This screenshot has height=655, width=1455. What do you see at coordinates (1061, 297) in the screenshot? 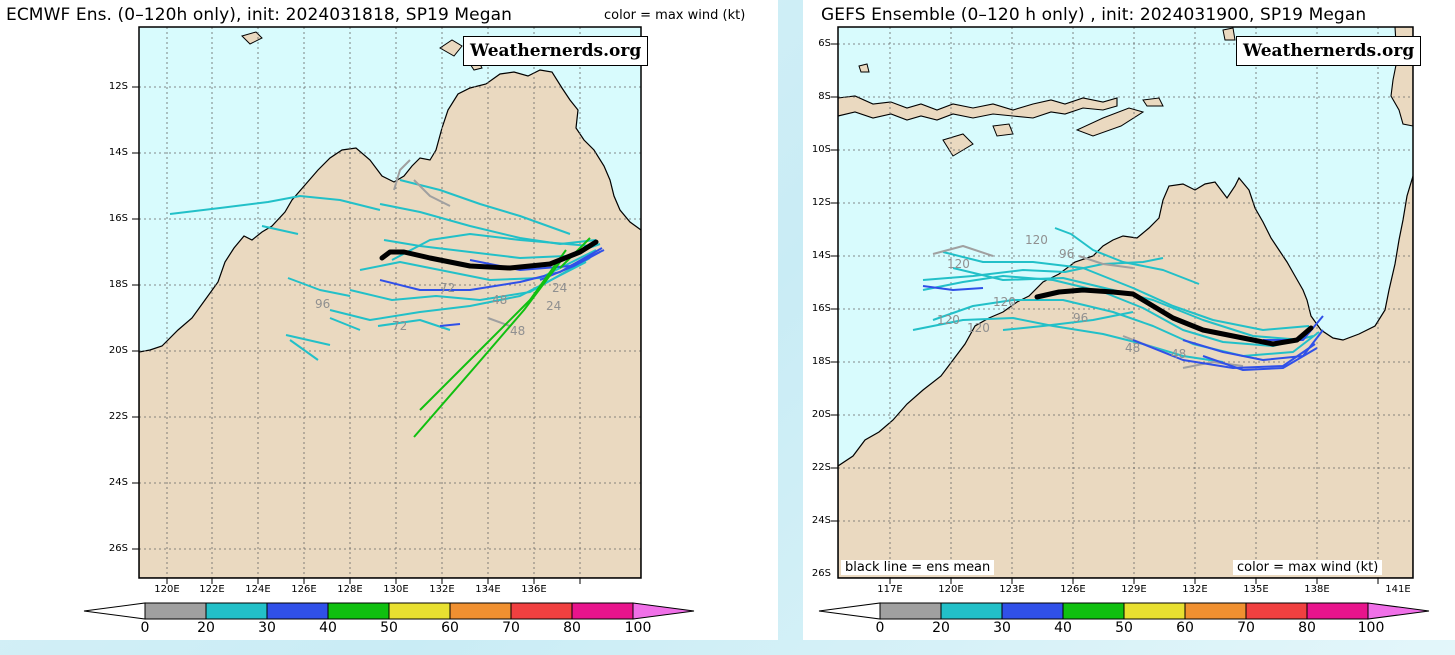
I see `forecast-hour-labels: 120 120 96 120 120 120 96 48 48` at bounding box center [1061, 297].